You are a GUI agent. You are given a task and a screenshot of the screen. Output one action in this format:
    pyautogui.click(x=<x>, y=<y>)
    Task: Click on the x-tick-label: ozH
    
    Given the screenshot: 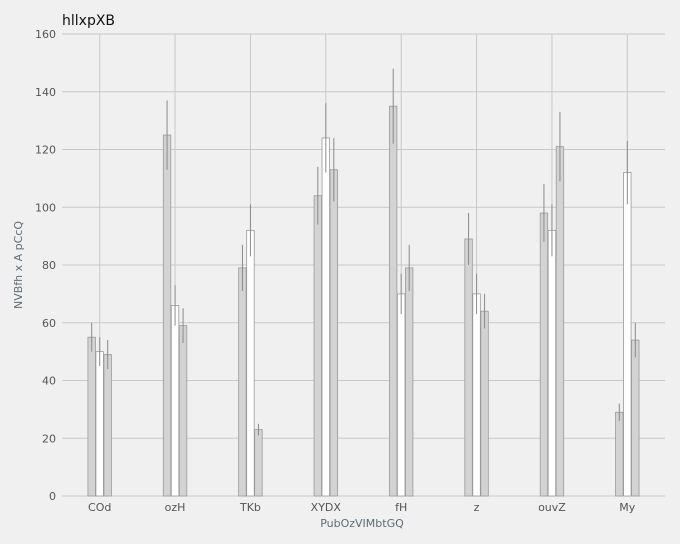 What is the action you would take?
    pyautogui.click(x=175, y=507)
    